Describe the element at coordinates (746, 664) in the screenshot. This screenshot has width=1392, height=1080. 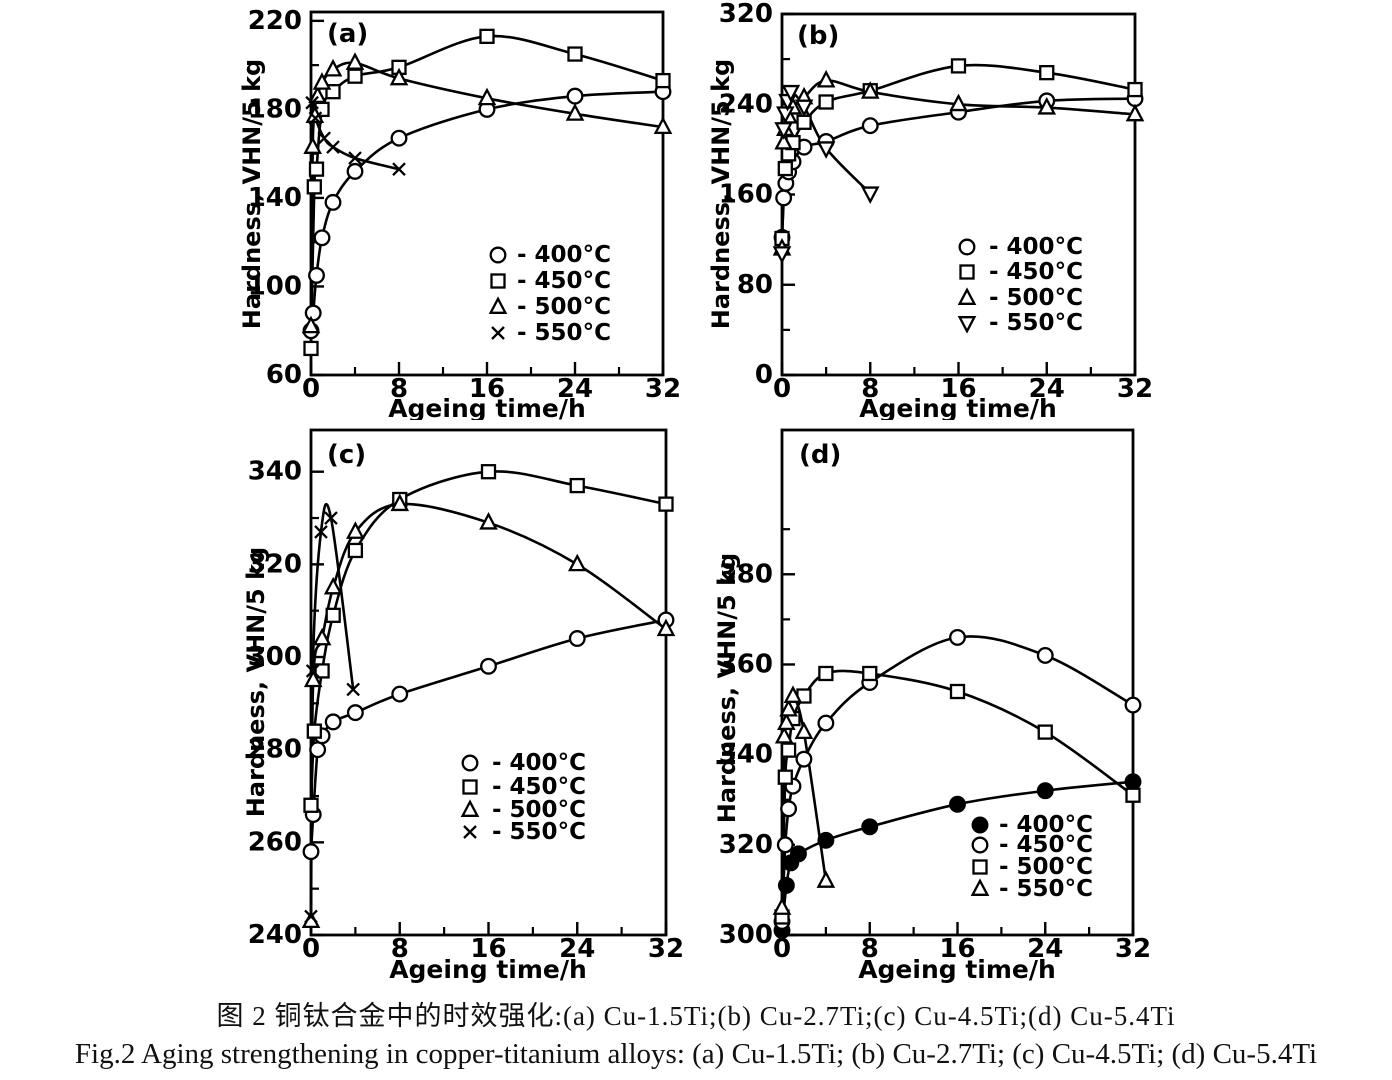
I see `y-tick-label: 360` at that location.